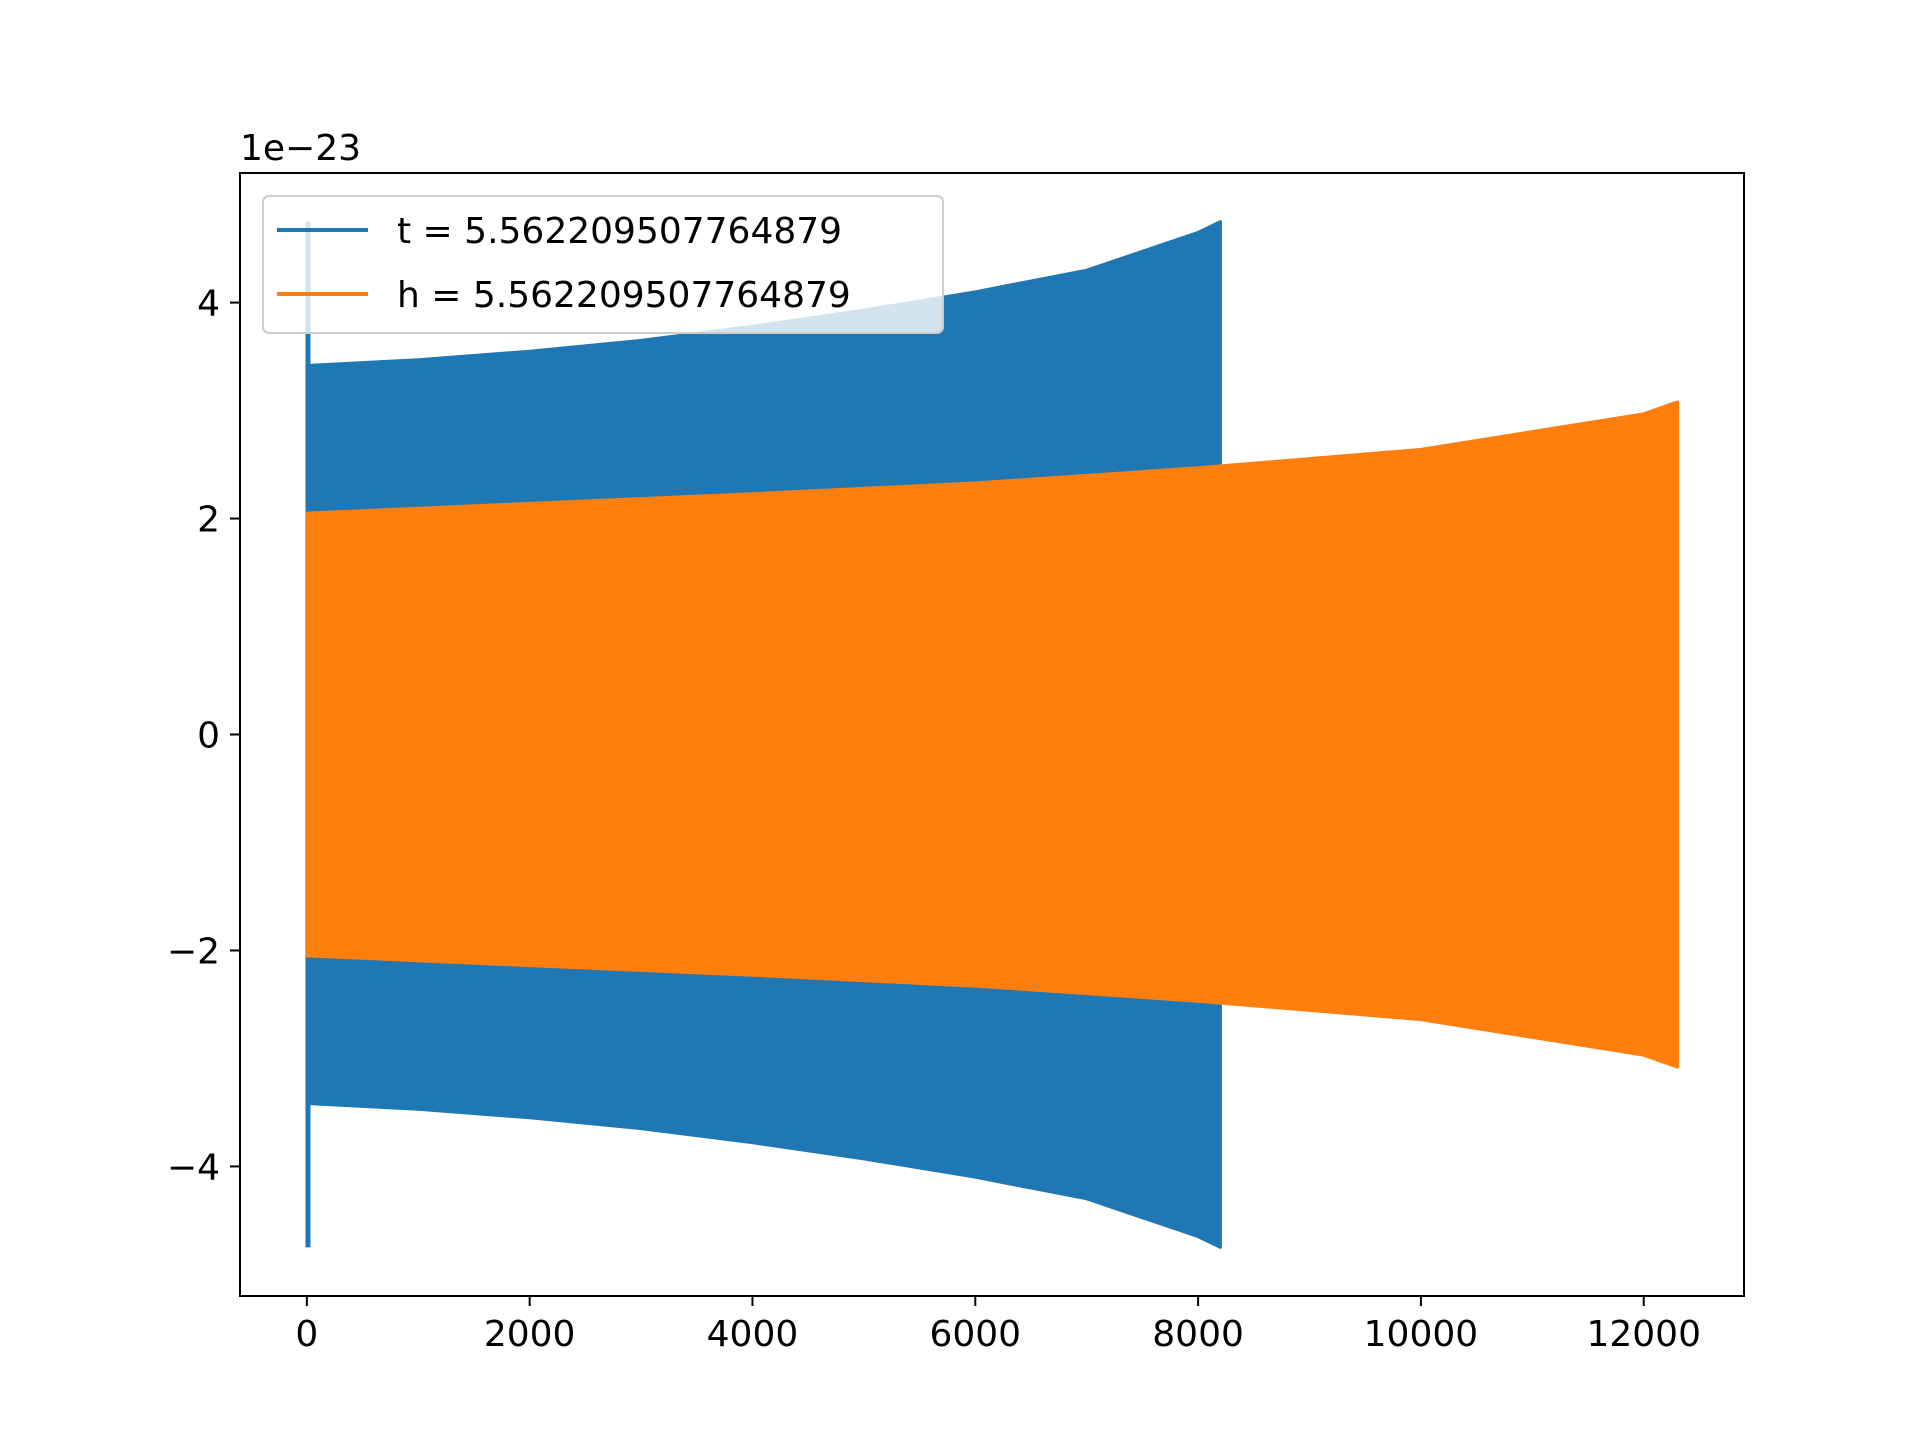 This screenshot has height=1440, width=1920. What do you see at coordinates (208, 520) in the screenshot?
I see `y-tick-label: 2` at bounding box center [208, 520].